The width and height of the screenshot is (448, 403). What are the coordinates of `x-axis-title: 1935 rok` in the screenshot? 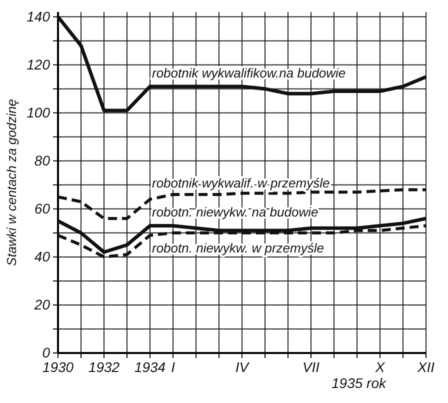 It's located at (359, 383).